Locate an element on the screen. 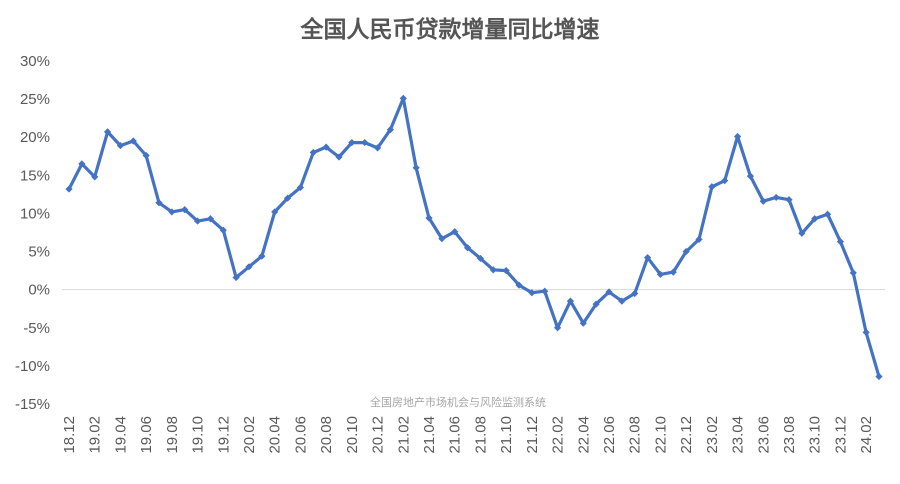 This screenshot has width=900, height=484. x-tick-label: 21.08 is located at coordinates (480, 435).